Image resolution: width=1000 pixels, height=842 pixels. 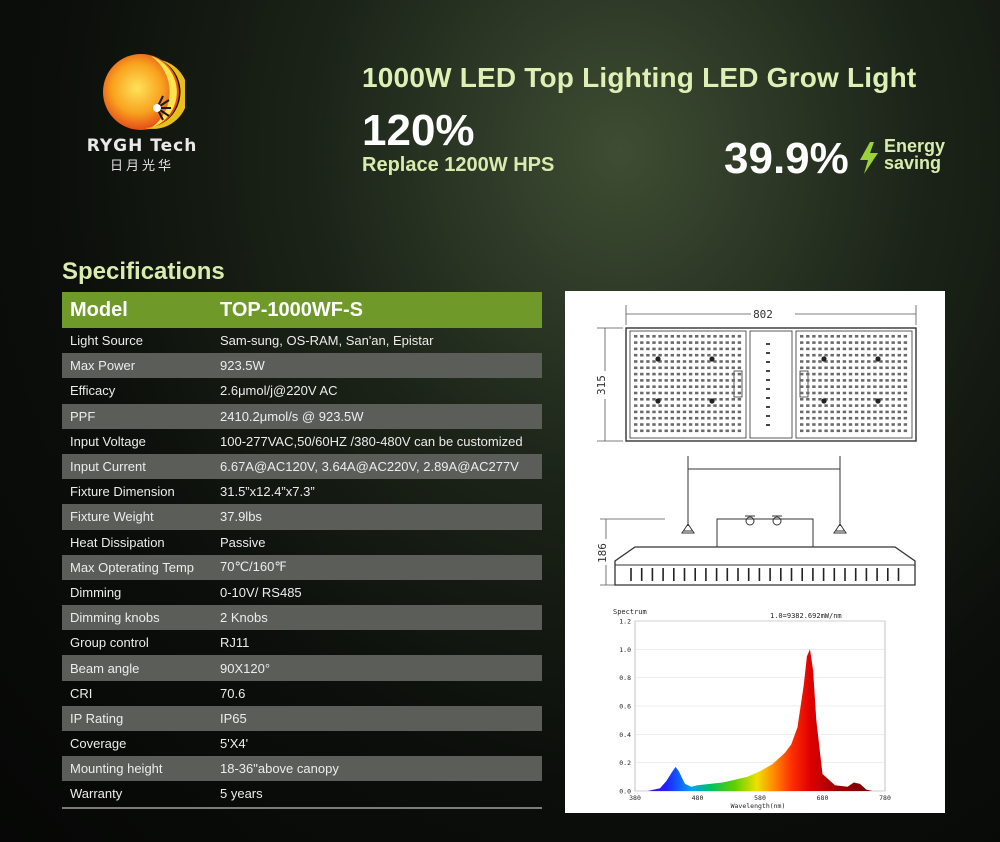 I want to click on spec-value: 70℃/160℉, so click(x=253, y=567).